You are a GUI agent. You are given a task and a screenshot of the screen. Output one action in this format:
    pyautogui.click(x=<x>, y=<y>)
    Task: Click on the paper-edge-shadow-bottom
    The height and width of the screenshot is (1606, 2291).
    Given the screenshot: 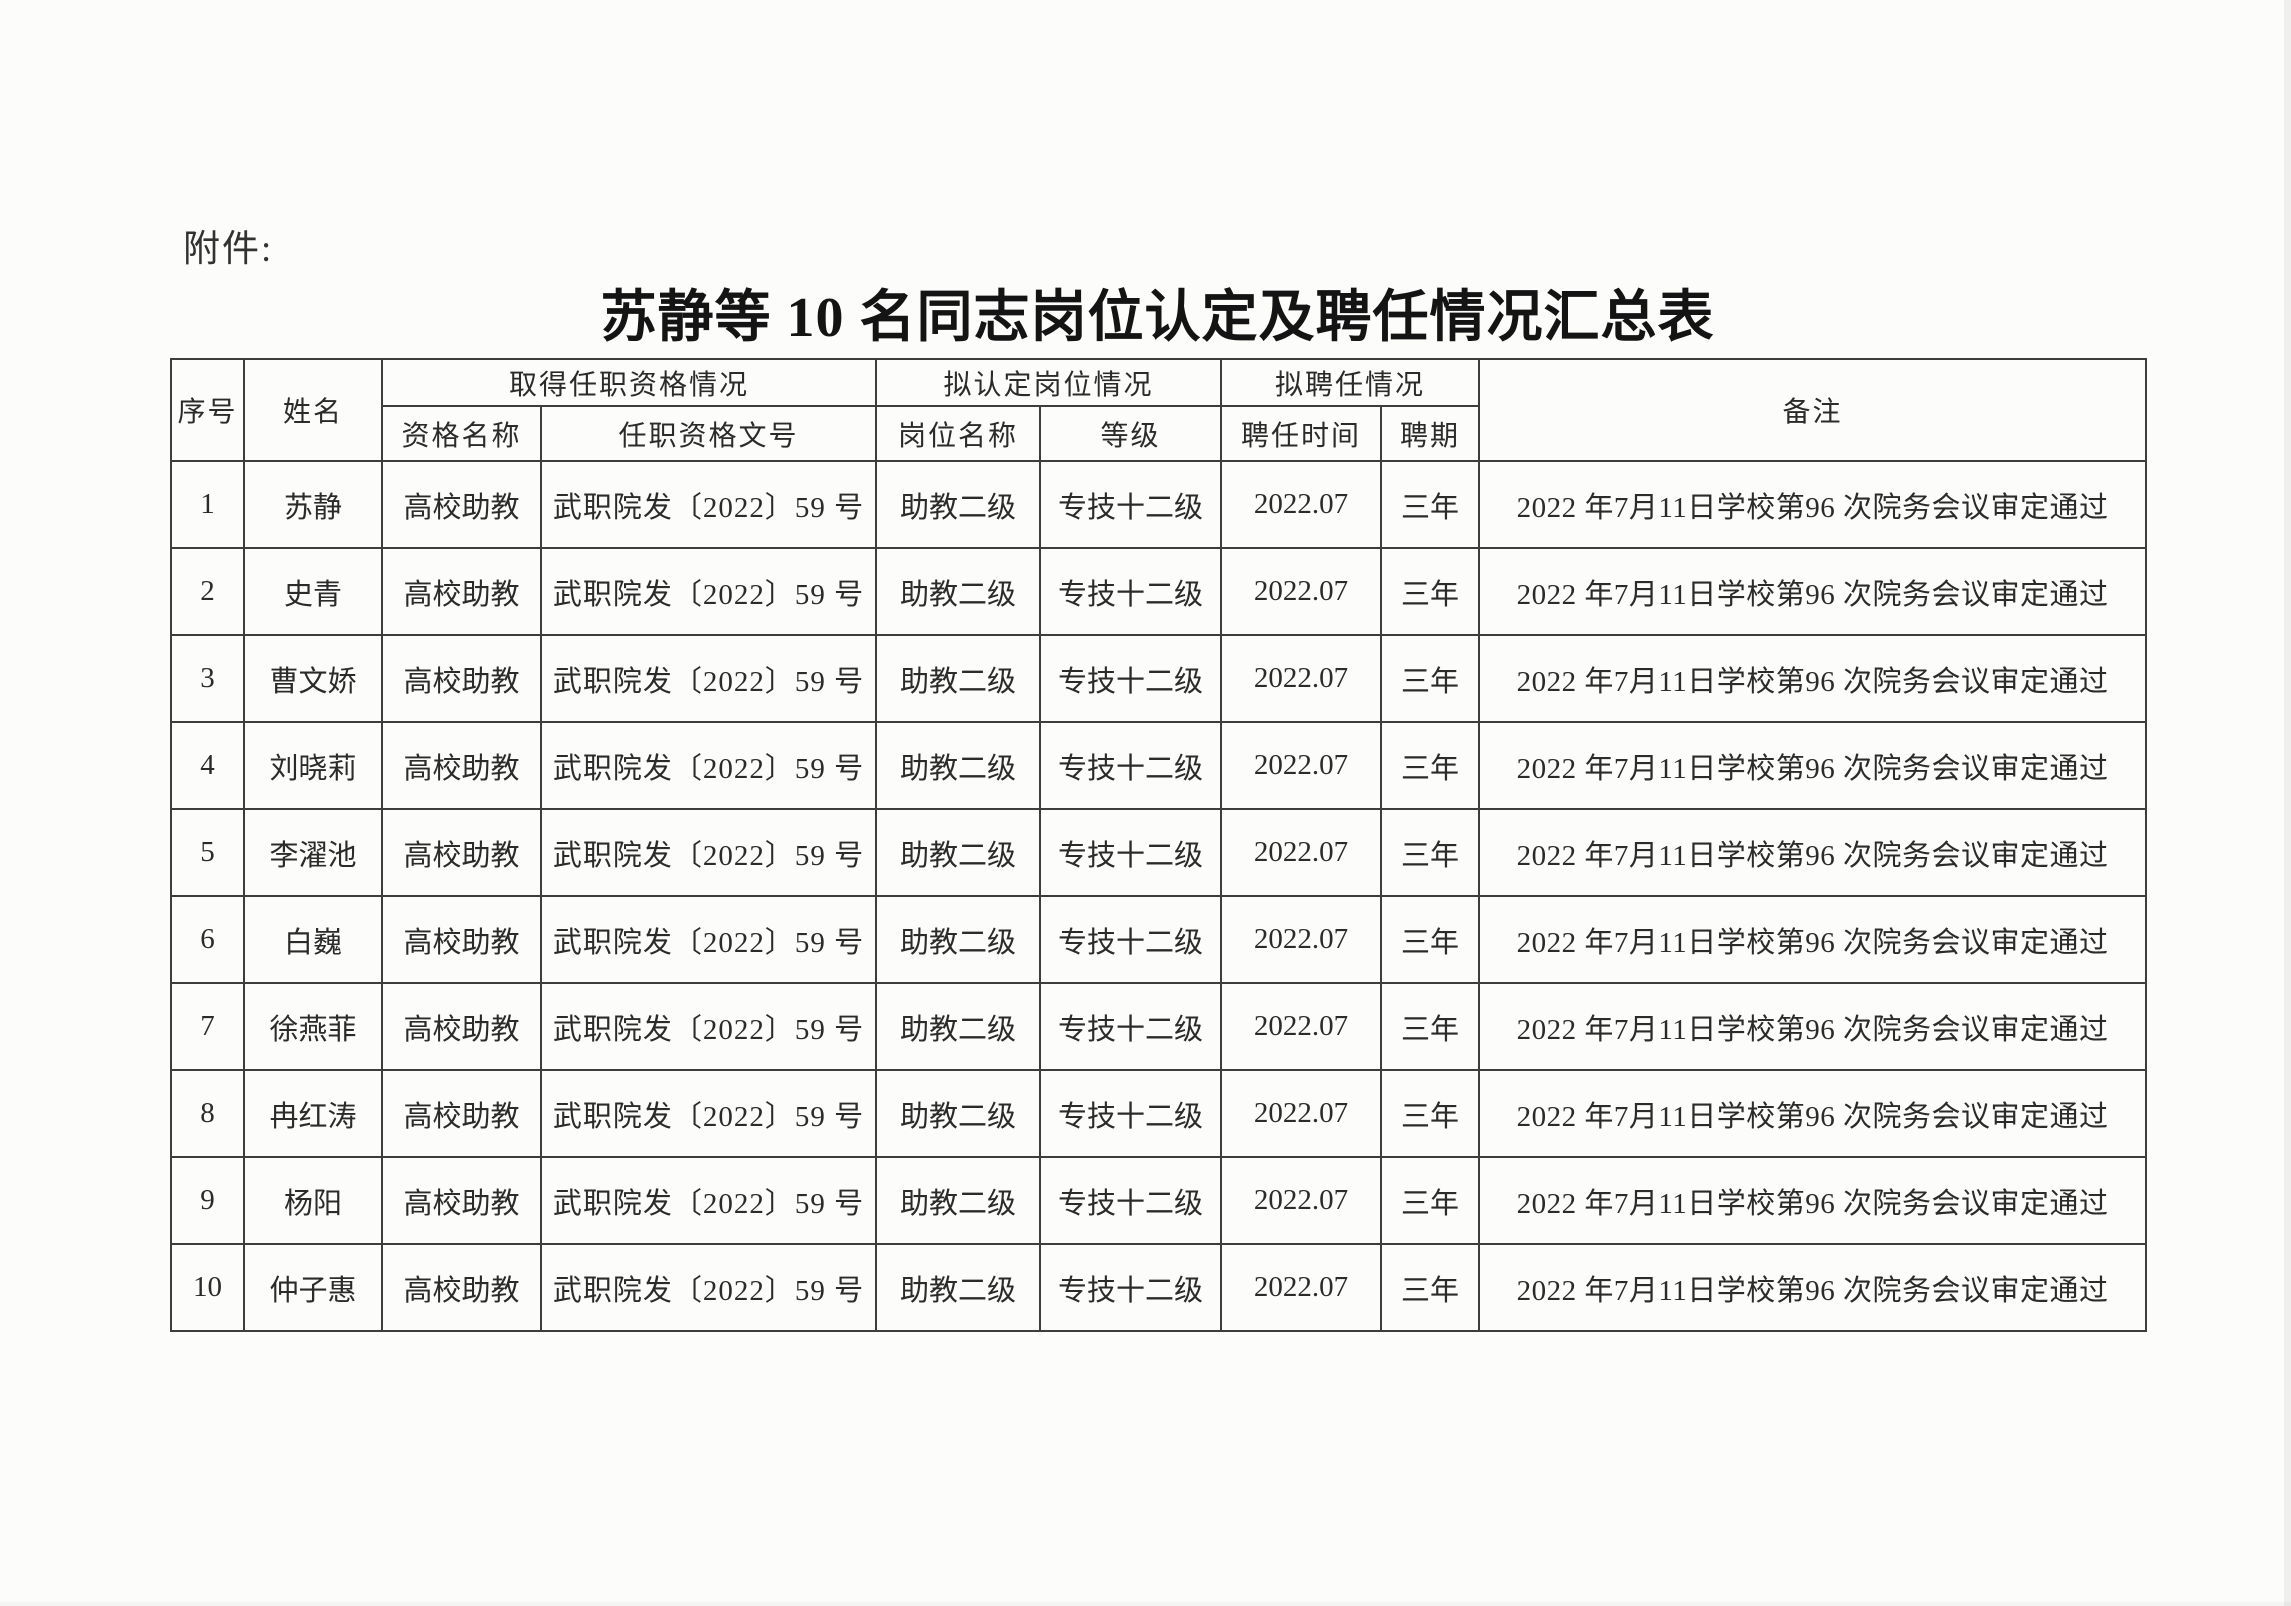 What is the action you would take?
    pyautogui.click(x=1145, y=1604)
    